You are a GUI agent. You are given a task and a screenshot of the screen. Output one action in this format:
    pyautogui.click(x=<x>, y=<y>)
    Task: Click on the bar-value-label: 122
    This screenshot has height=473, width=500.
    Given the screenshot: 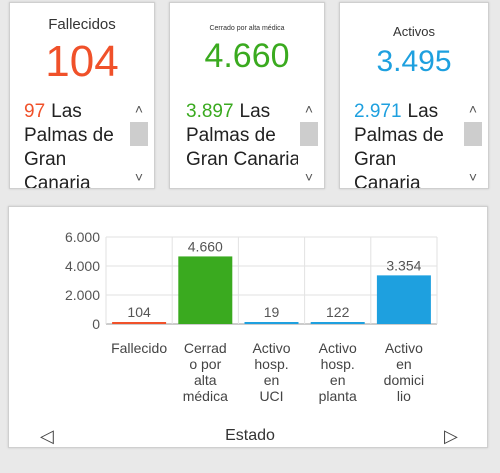 What is the action you would take?
    pyautogui.click(x=338, y=312)
    